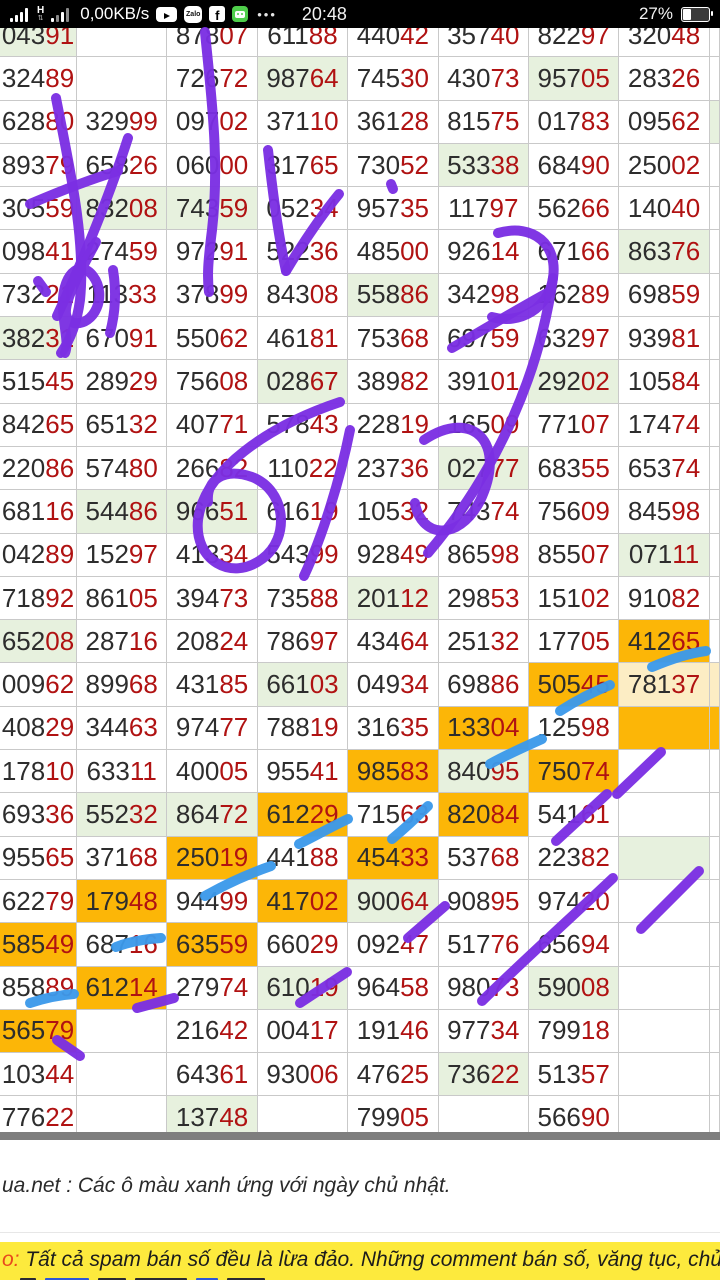 The width and height of the screenshot is (720, 1280). What do you see at coordinates (574, 945) in the screenshot?
I see `number-cell: 656 94` at bounding box center [574, 945].